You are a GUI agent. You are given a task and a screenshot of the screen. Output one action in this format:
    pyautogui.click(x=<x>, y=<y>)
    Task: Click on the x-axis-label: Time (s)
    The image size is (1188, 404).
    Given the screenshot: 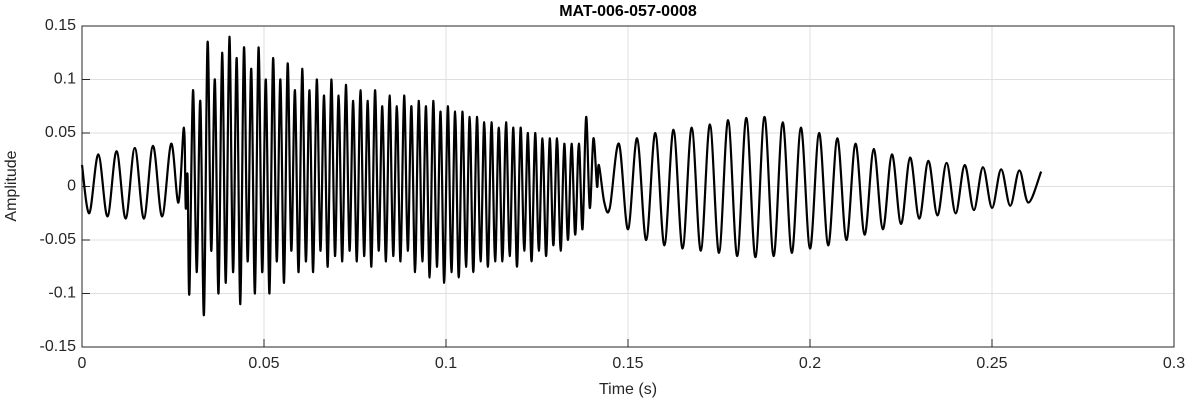 What is the action you would take?
    pyautogui.click(x=628, y=389)
    